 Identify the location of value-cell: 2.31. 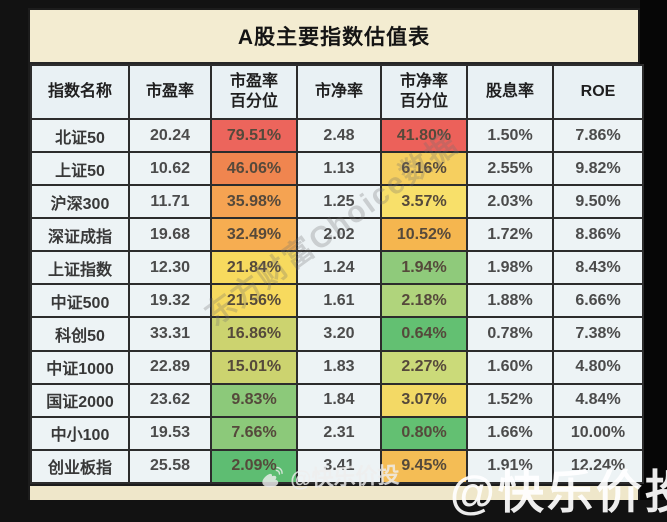
(339, 433).